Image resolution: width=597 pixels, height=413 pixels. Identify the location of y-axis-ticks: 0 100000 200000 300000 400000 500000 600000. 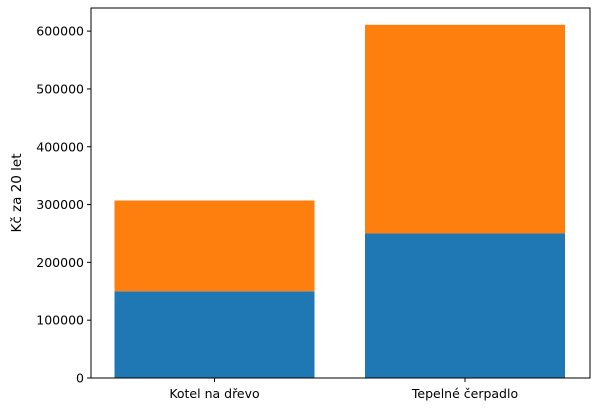
(63, 205).